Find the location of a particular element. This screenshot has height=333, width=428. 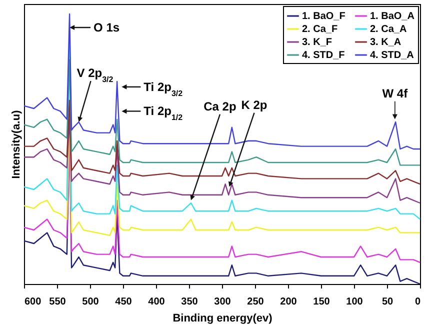

x-axis-title: Binding energy(ev) is located at coordinates (222, 318).